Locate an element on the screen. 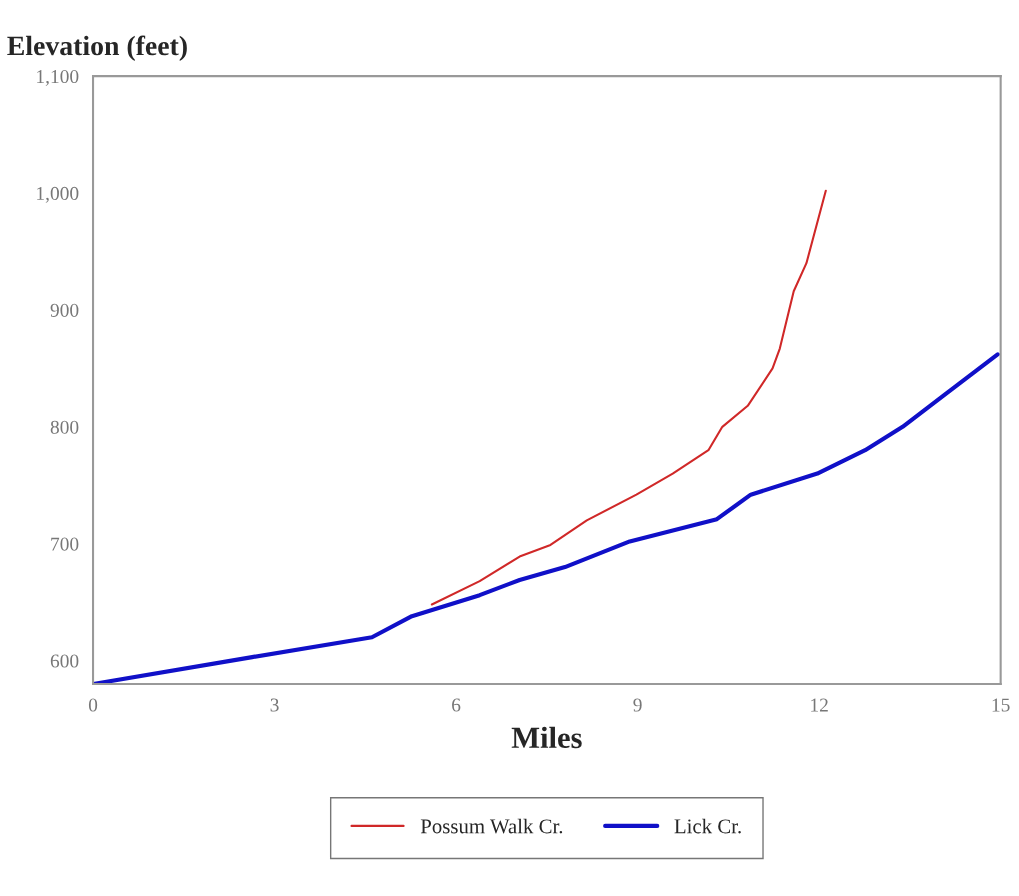  y-tick-label: 1,000 is located at coordinates (58, 194).